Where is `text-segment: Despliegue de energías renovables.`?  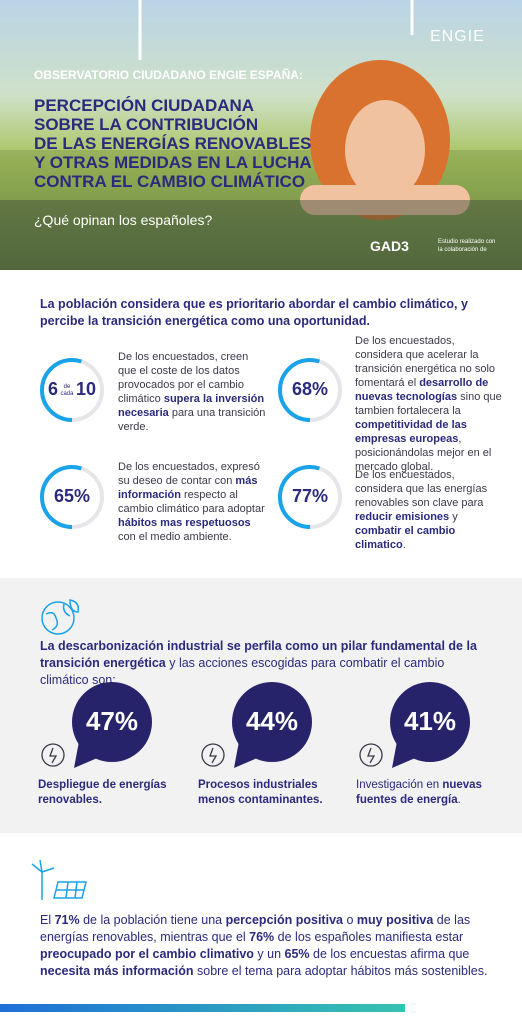 text-segment: Despliegue de energías renovables. is located at coordinates (102, 792).